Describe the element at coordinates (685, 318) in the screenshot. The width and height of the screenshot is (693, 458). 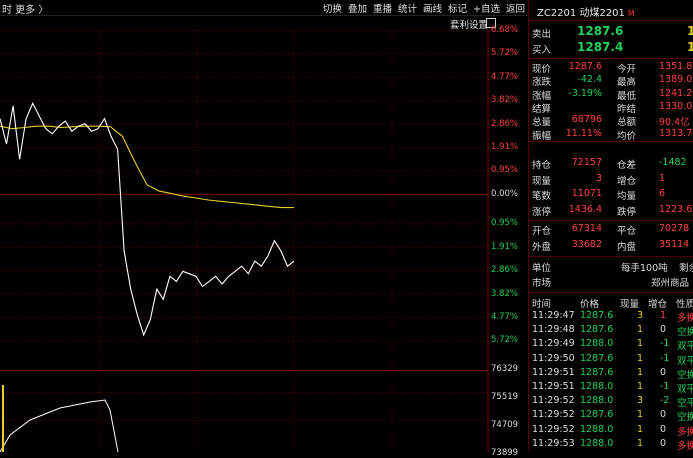
I see `tick-nature: 多换` at that location.